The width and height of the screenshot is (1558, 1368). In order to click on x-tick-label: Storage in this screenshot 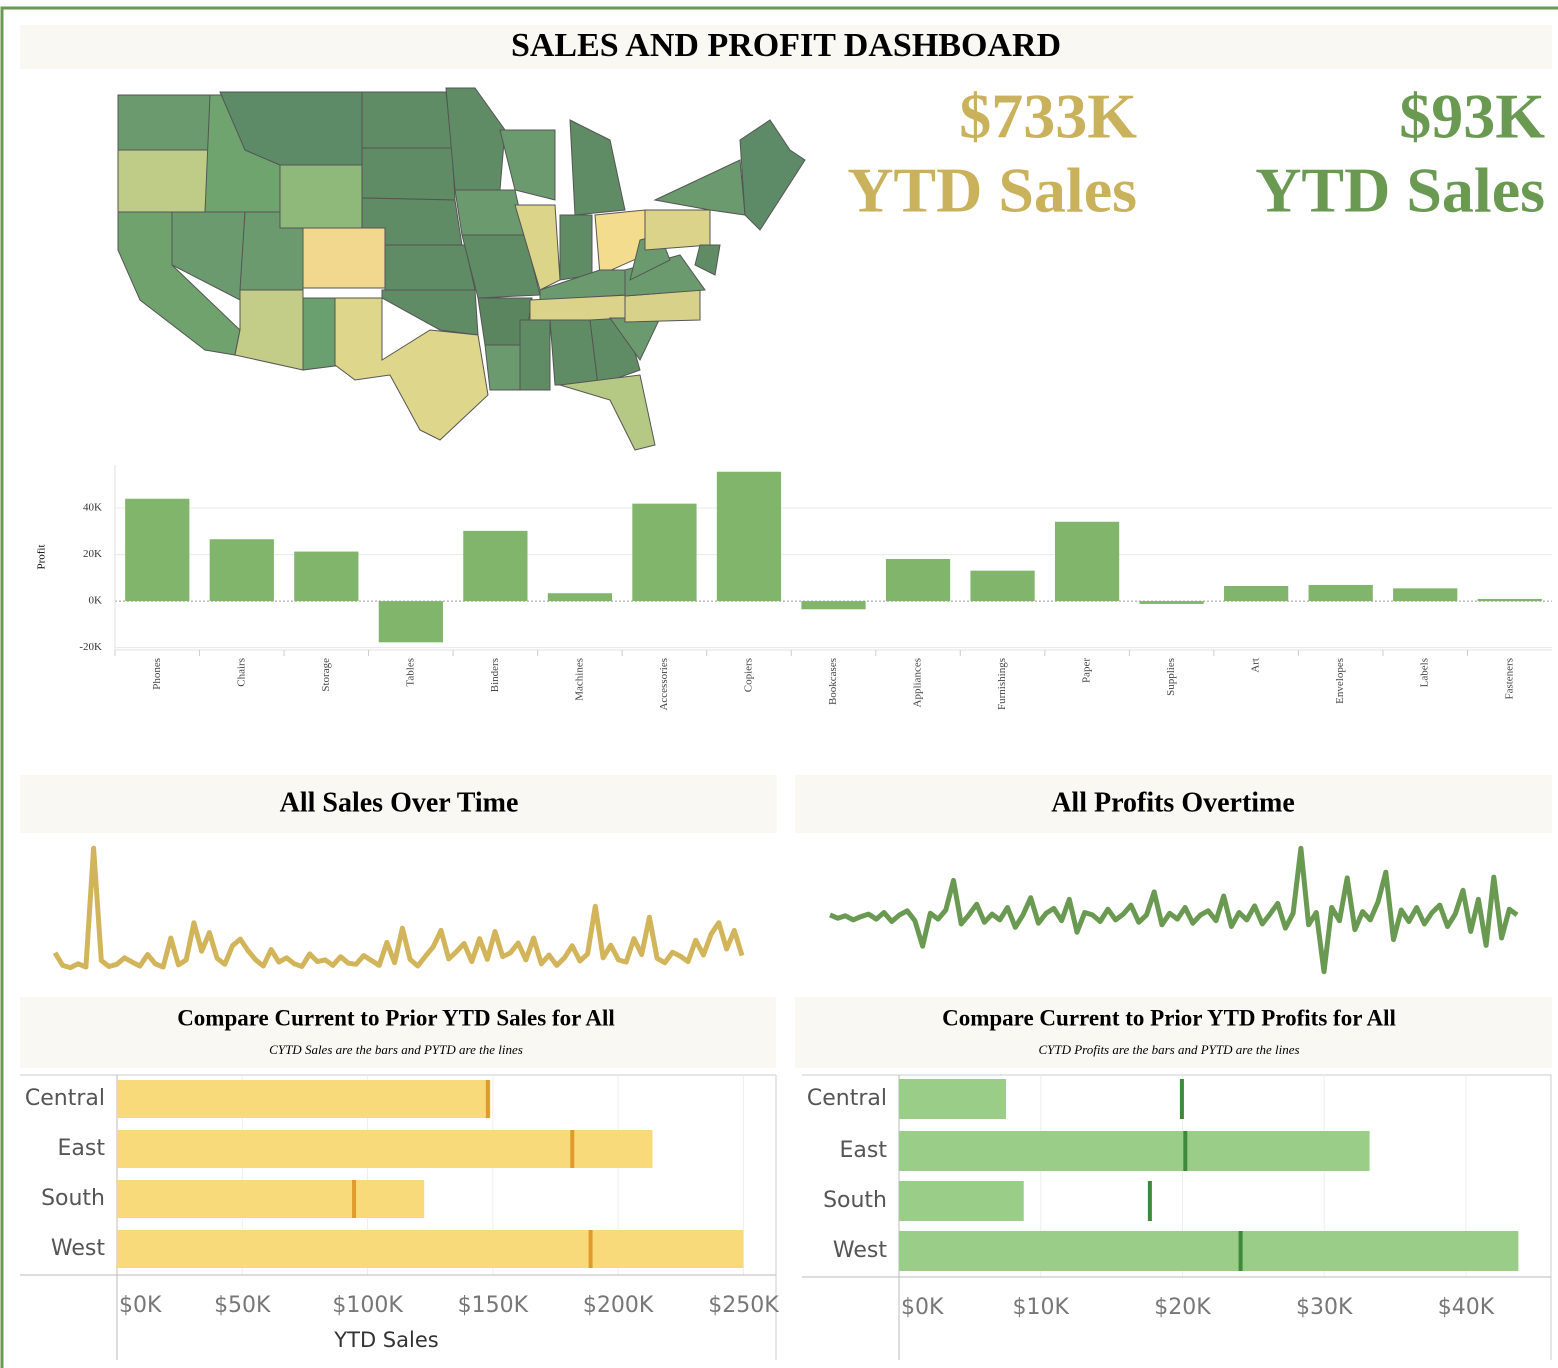, I will do `click(326, 675)`.